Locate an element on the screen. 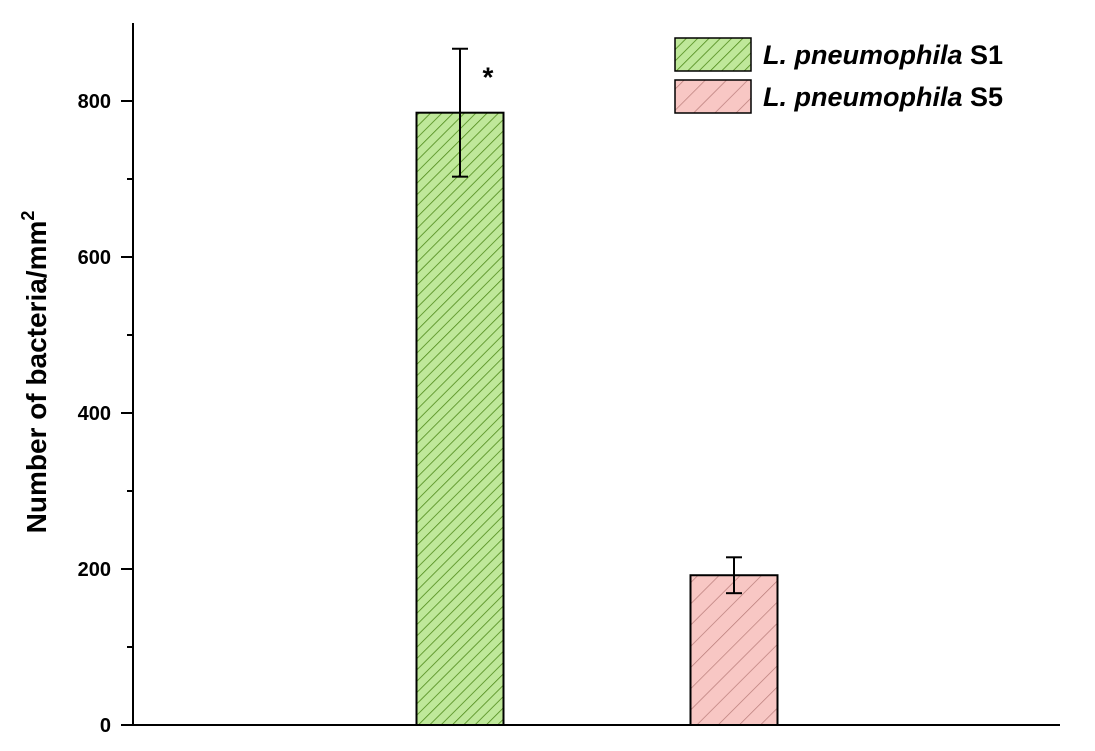  legend-swatch-s1 is located at coordinates (713, 54).